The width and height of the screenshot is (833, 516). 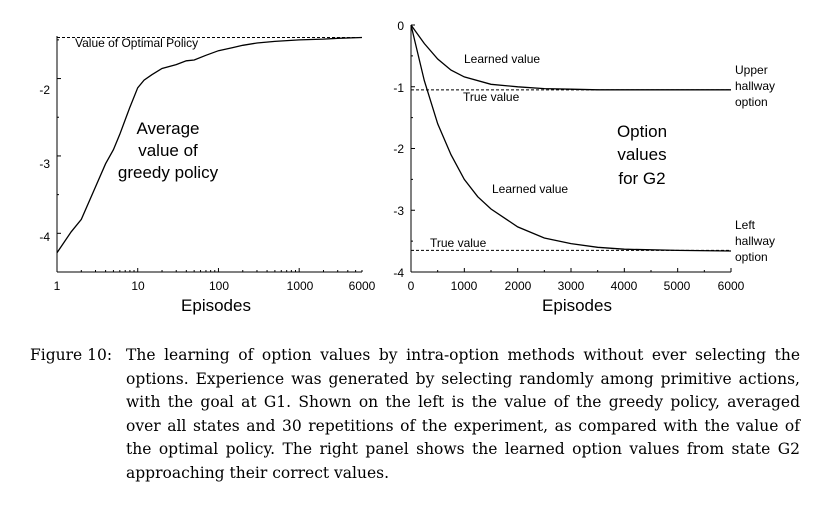 I want to click on left-annotation-line: Average, so click(x=167, y=128).